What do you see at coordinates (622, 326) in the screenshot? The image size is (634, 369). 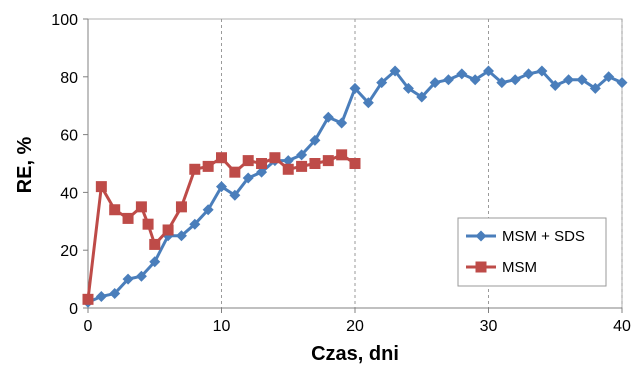 I see `x-tick-label-40: 40` at bounding box center [622, 326].